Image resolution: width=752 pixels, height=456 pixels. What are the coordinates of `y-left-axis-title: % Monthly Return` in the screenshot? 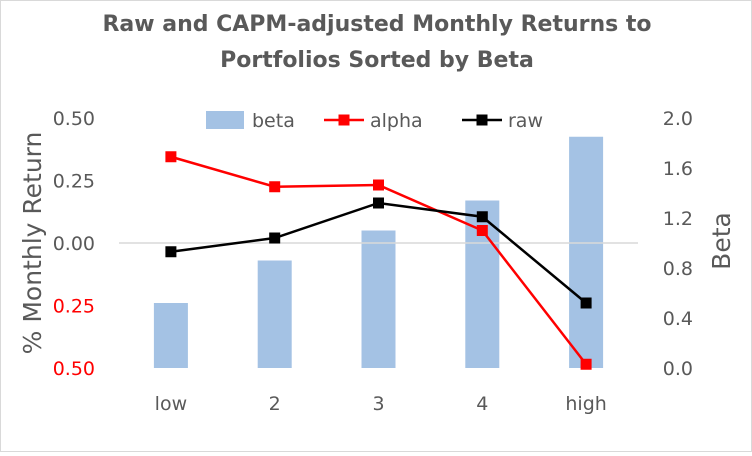 It's located at (32, 243).